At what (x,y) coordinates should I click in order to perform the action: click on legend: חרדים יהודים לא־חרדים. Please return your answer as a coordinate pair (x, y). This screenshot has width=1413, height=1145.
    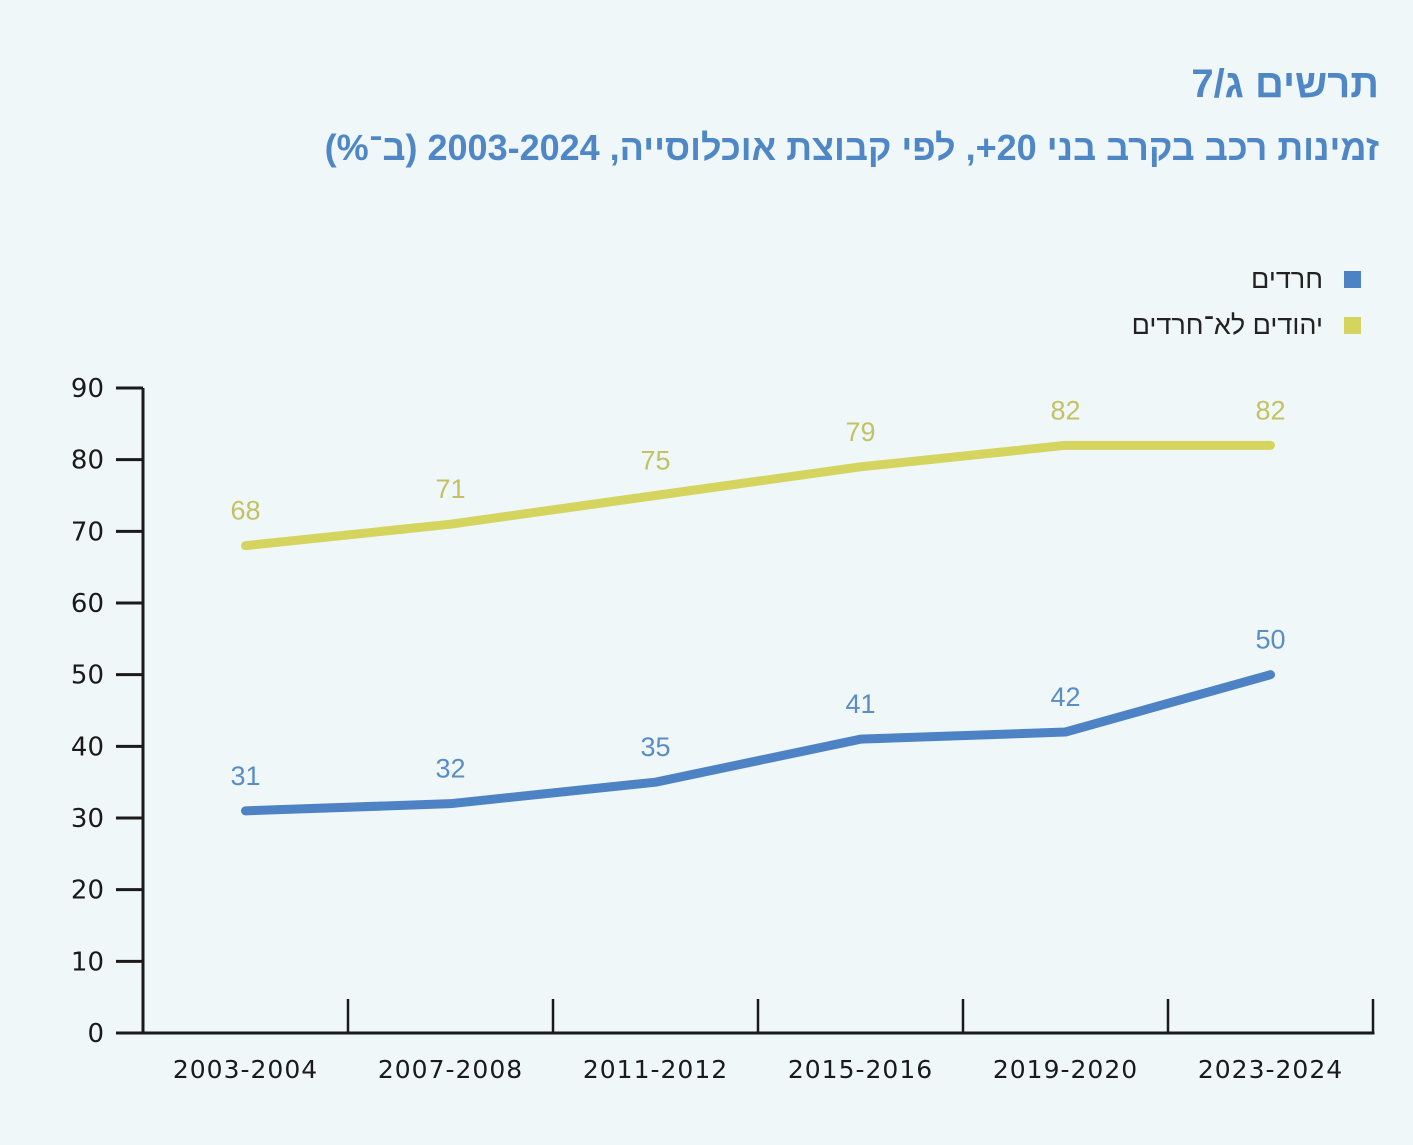
    Looking at the image, I should click on (1246, 302).